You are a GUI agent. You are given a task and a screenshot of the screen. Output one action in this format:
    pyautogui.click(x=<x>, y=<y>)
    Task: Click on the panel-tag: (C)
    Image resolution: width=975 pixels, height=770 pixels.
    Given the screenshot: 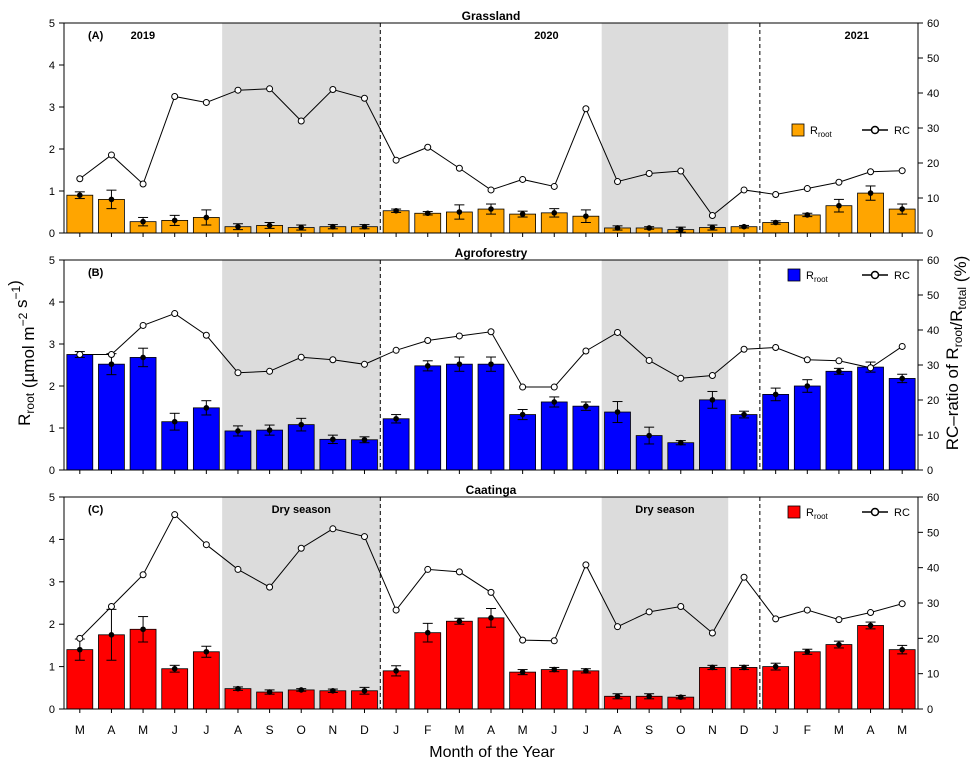 What is the action you would take?
    pyautogui.click(x=96, y=510)
    